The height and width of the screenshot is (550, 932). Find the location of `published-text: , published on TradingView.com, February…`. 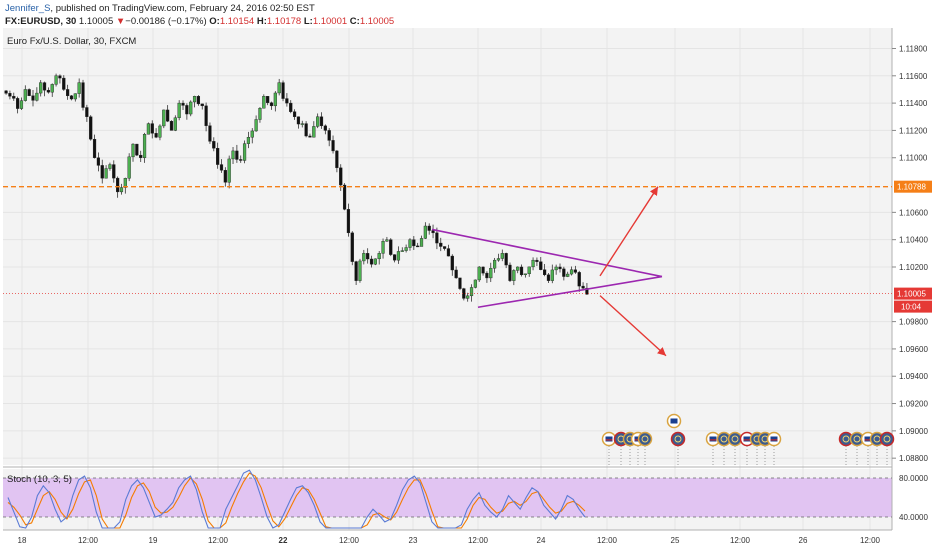

published-text: , published on TradingView.com, February… is located at coordinates (182, 8).